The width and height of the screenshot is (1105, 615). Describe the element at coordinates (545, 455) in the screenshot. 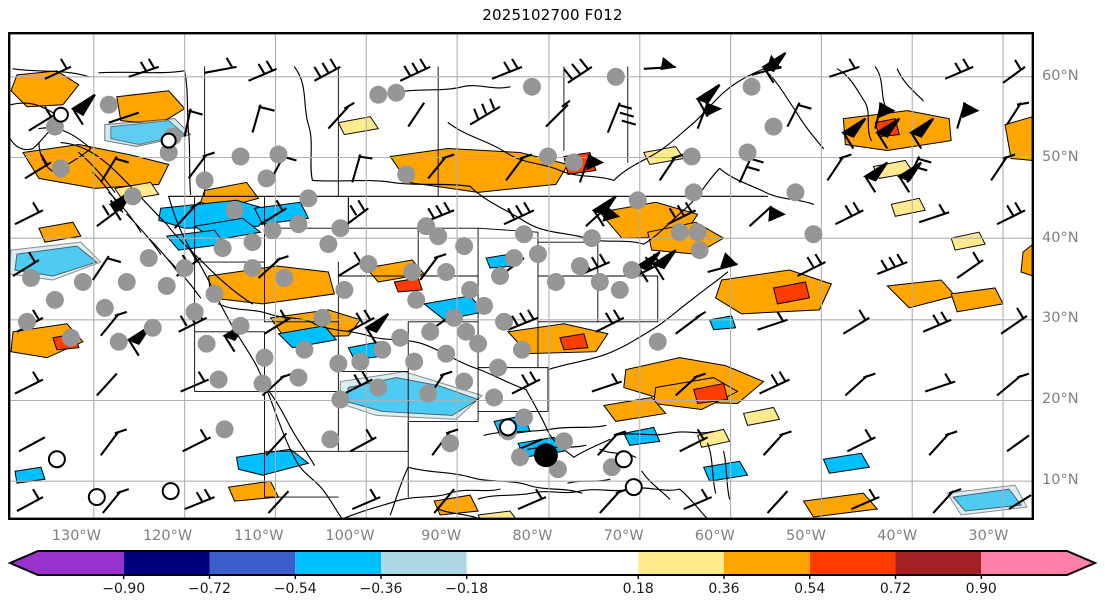

I see `station-marker-highlight` at that location.